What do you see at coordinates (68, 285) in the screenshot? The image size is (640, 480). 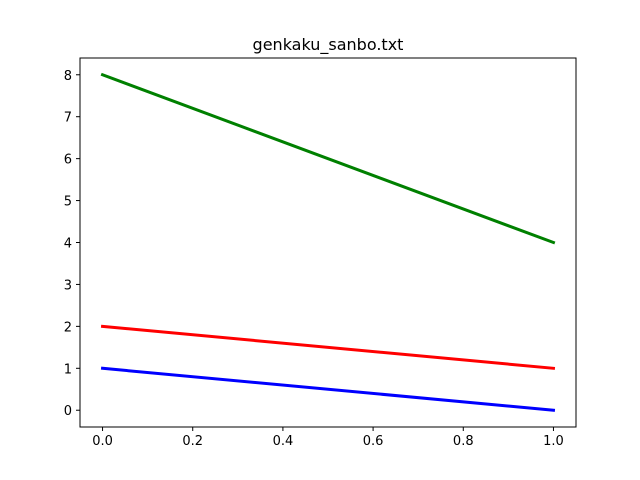 I see `y-tick-label: 3` at bounding box center [68, 285].